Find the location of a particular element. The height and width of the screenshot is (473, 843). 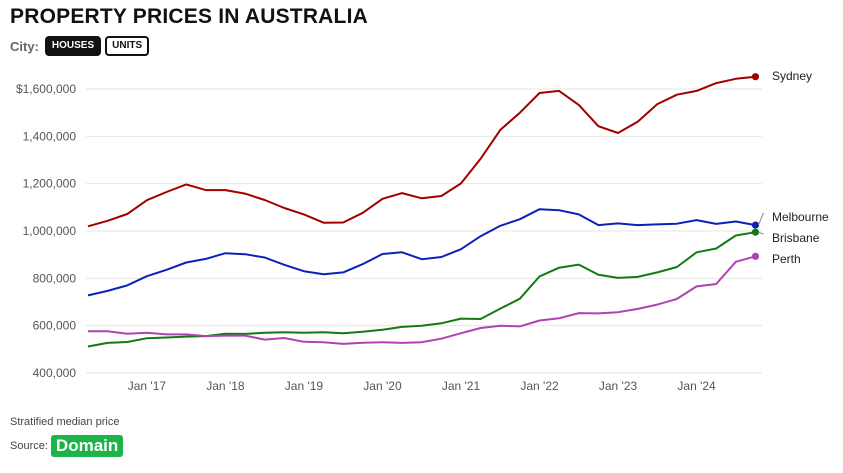

x-tick-label: Jan '18 is located at coordinates (225, 386).